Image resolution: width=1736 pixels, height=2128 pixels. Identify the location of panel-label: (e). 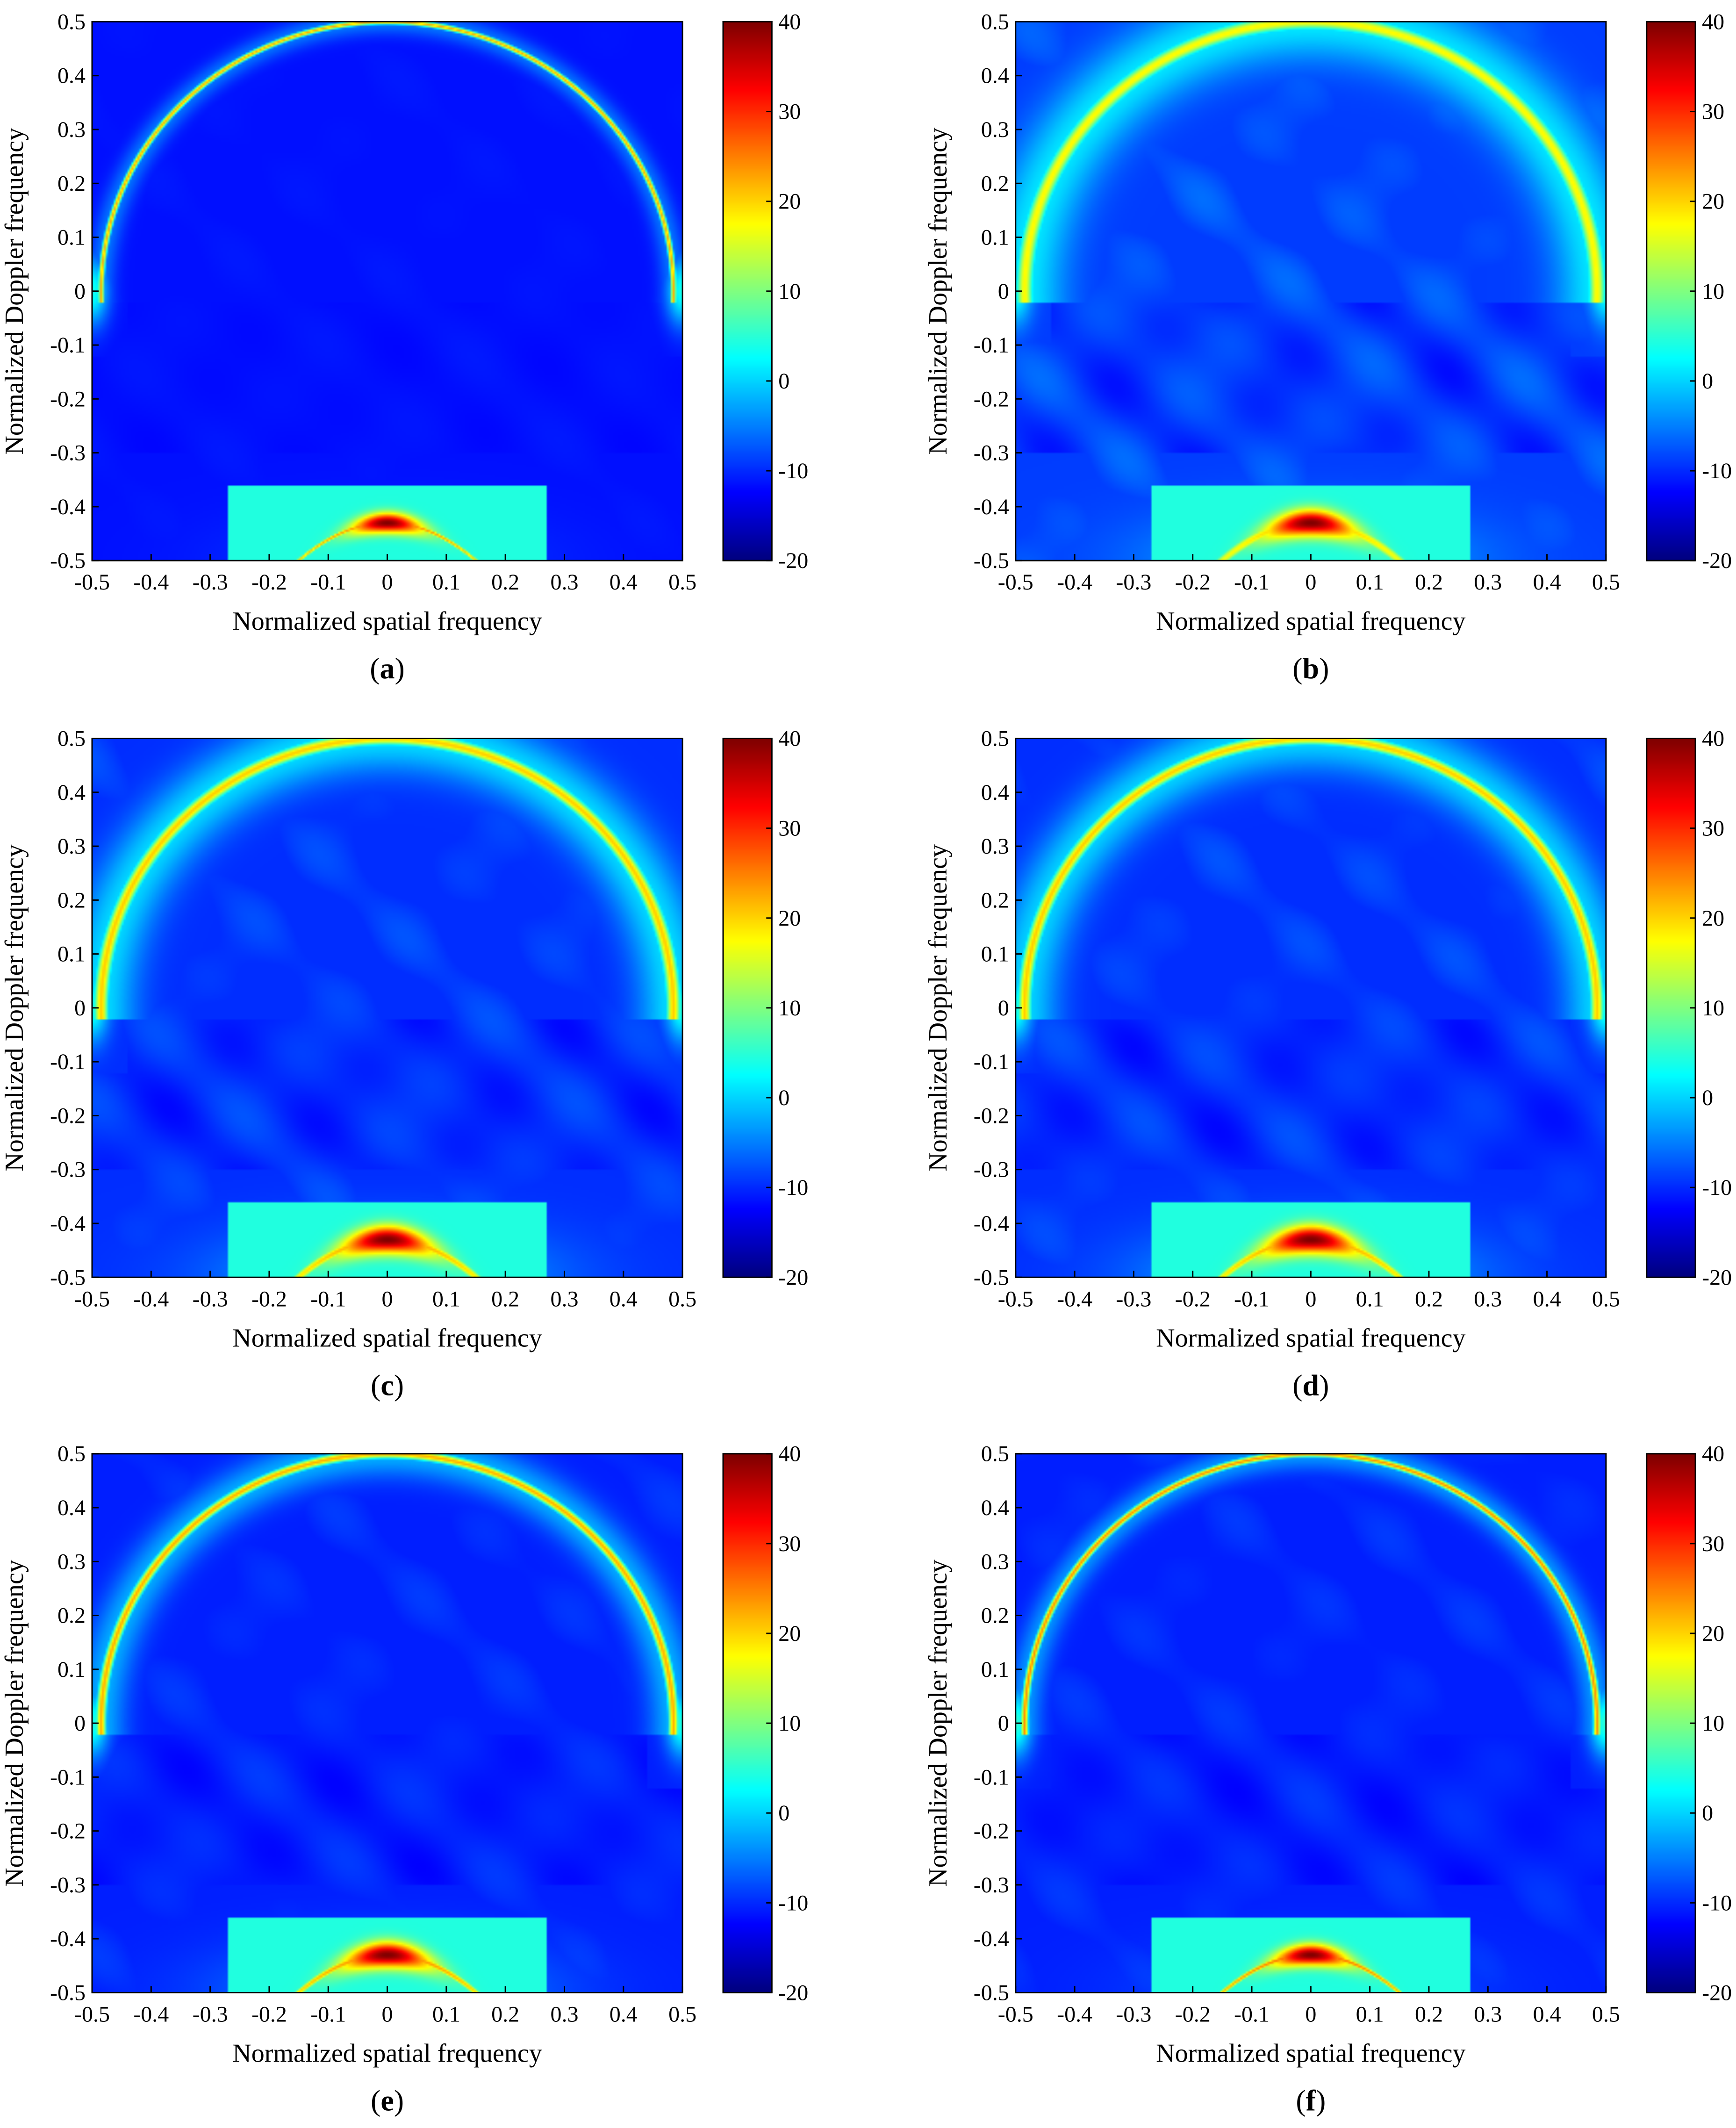
(387, 2100).